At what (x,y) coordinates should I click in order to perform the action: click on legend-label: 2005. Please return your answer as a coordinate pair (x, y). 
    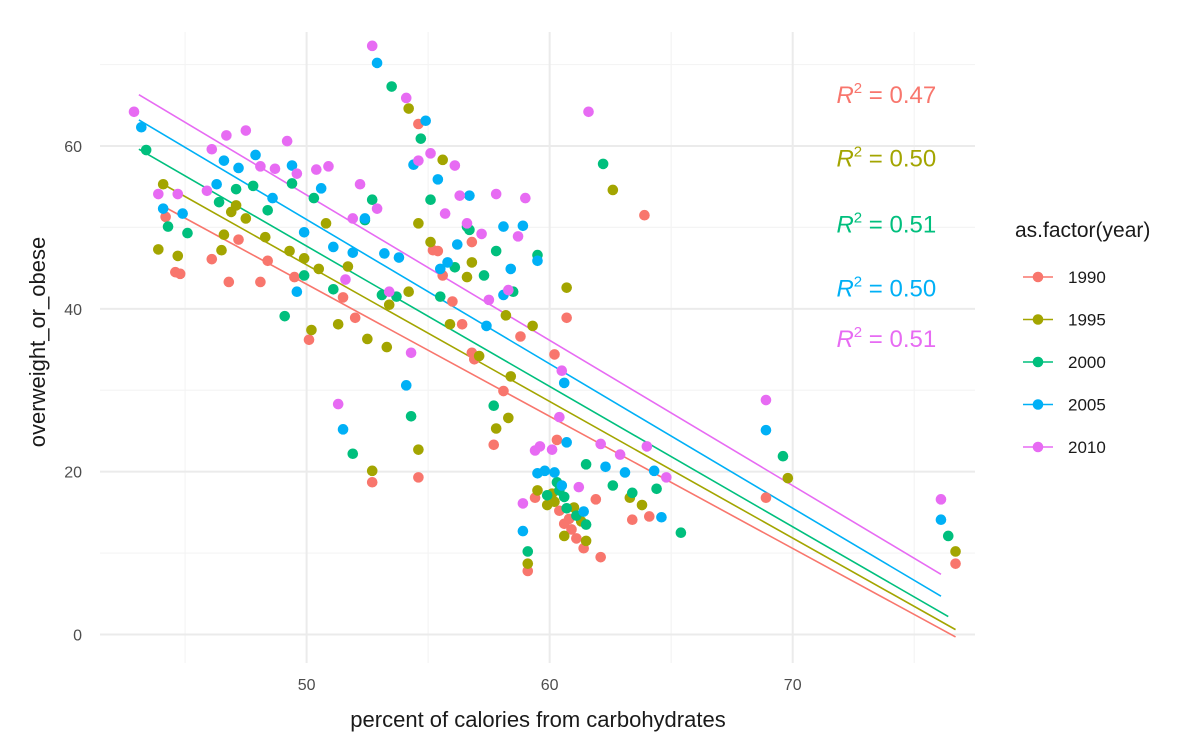
    Looking at the image, I should click on (1087, 405).